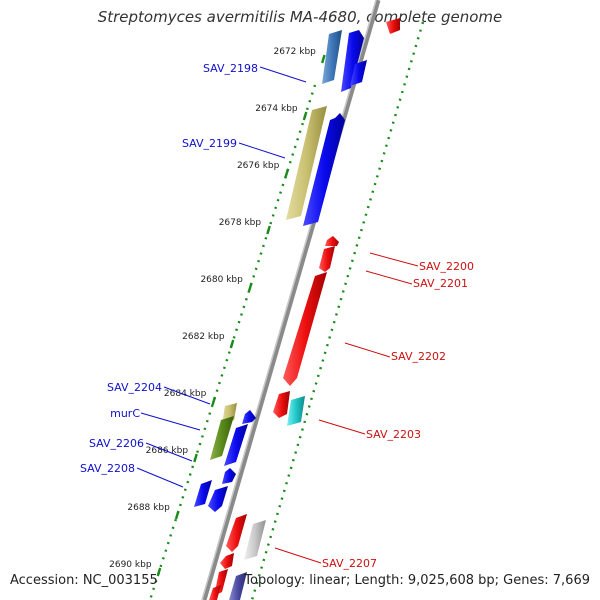  I want to click on gene-sav2198-steel, so click(332, 57).